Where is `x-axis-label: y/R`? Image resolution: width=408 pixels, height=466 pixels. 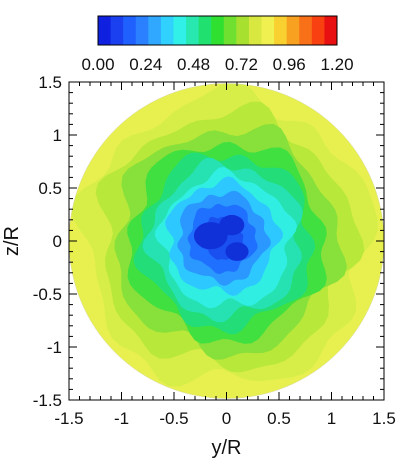
x-axis-label: y/R is located at coordinates (227, 448).